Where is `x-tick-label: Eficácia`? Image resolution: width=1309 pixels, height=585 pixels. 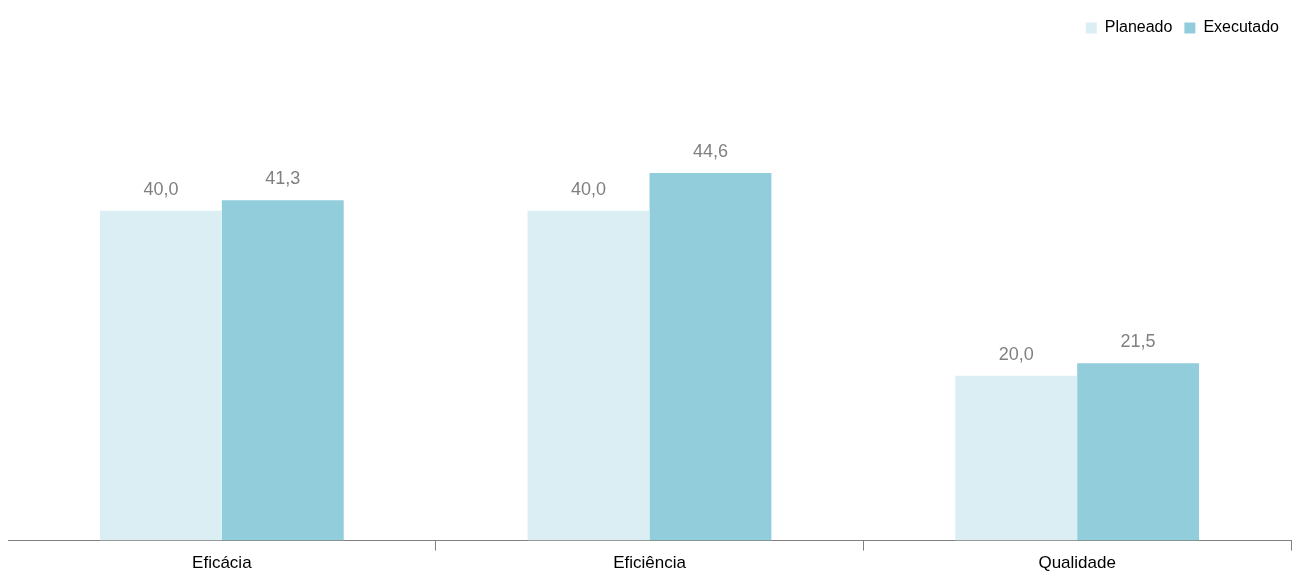
x-tick-label: Eficácia is located at coordinates (222, 563).